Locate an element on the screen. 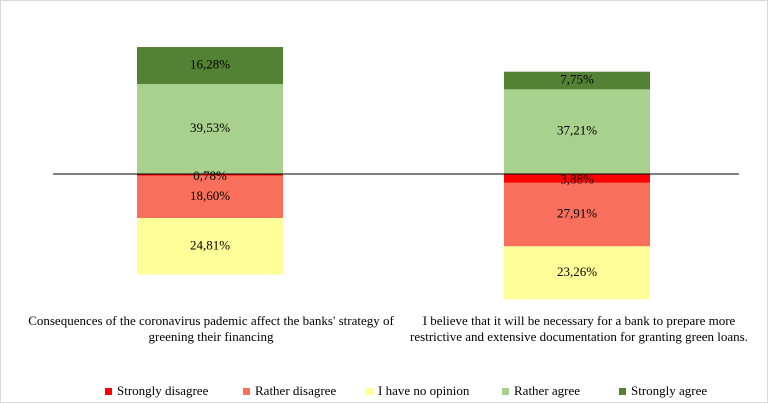 This screenshot has height=403, width=768. data-label: 18,60% is located at coordinates (210, 195).